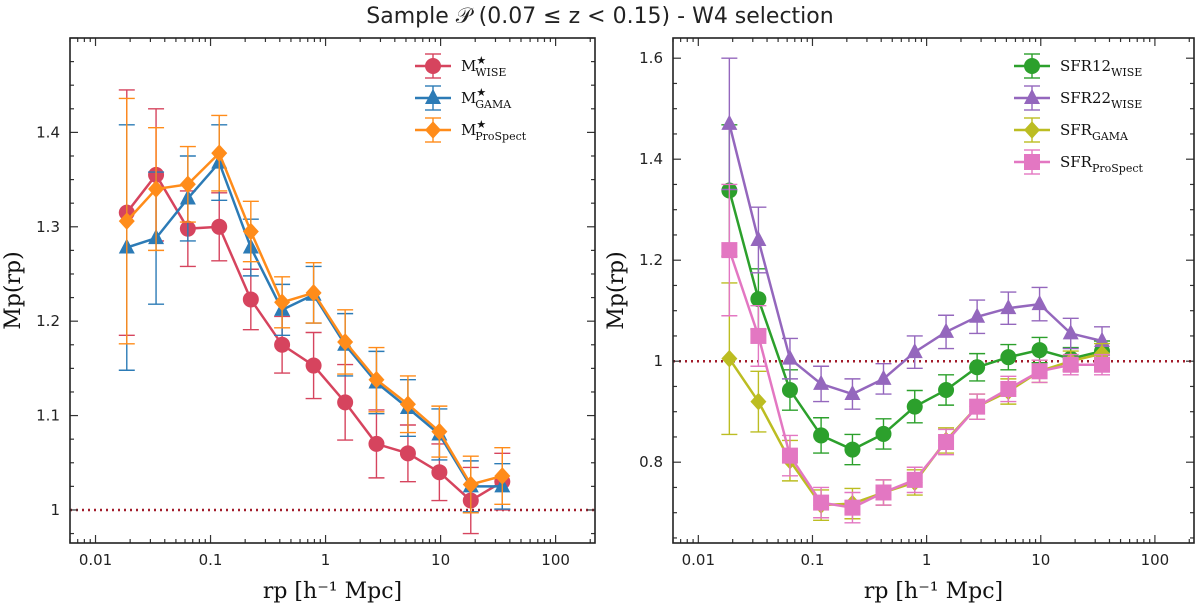 This screenshot has height=606, width=1200. What do you see at coordinates (48, 227) in the screenshot?
I see `y-tick-label: 1.3` at bounding box center [48, 227].